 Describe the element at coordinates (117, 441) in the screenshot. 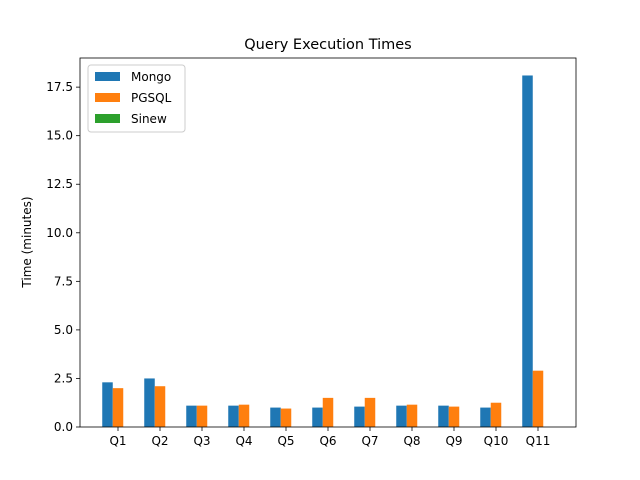

I see `x-tick-label: Q1` at that location.